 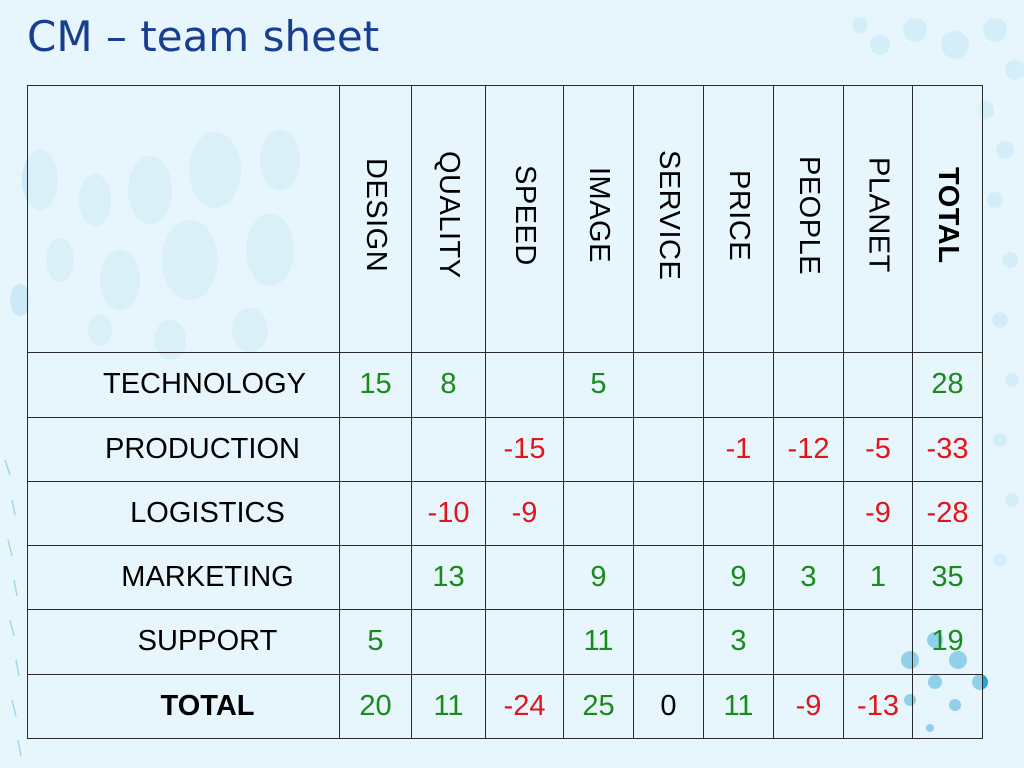 I want to click on column-header-quality: QUALITY, so click(x=448, y=219).